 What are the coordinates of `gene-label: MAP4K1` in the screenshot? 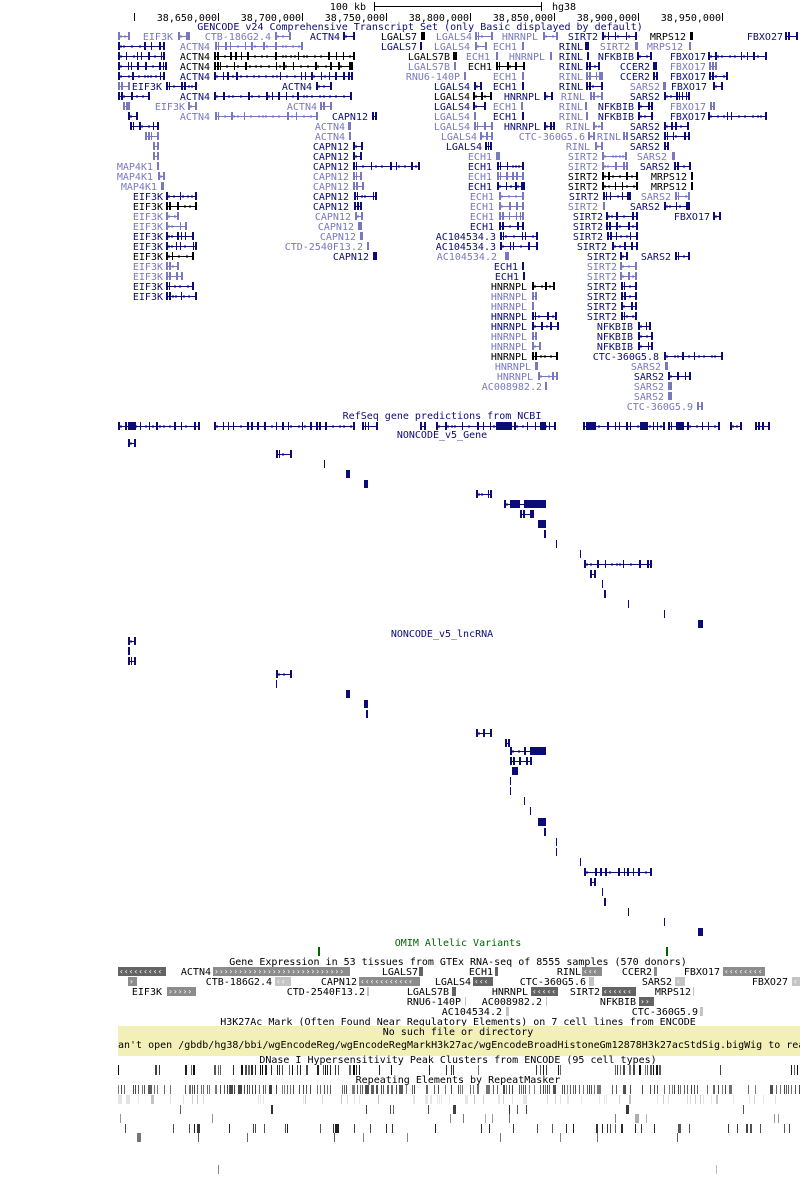 It's located at (139, 187).